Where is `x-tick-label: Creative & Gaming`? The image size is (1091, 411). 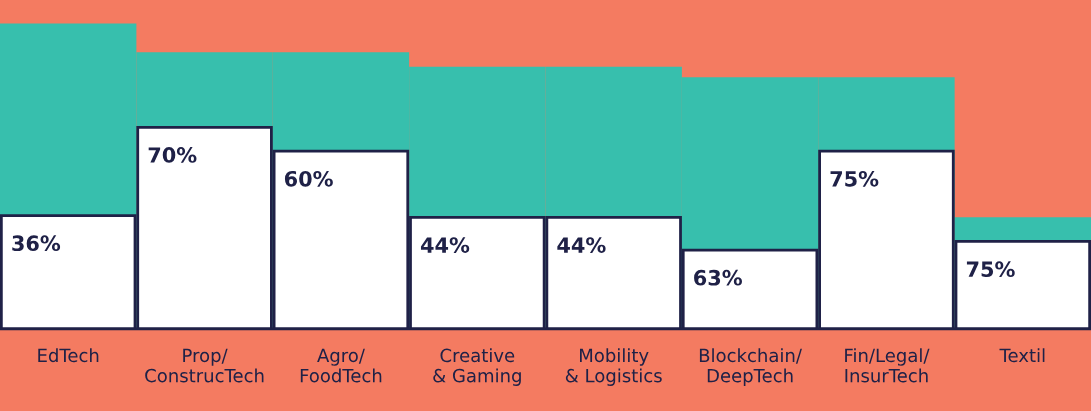 x-tick-label: Creative & Gaming is located at coordinates (477, 367).